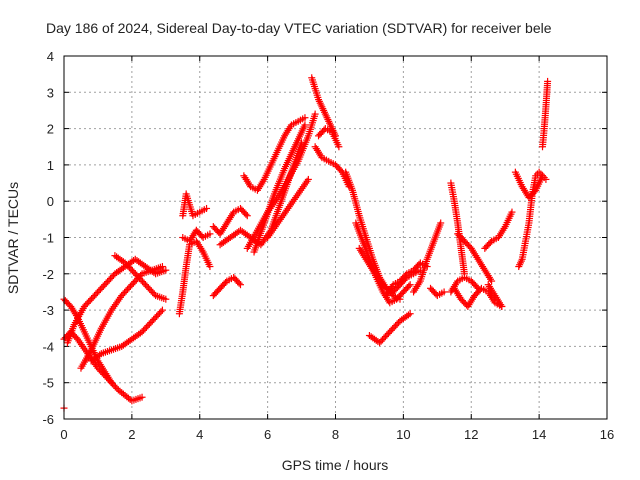 The image size is (640, 480). What do you see at coordinates (48, 419) in the screenshot?
I see `y-tick-label: -6` at bounding box center [48, 419].